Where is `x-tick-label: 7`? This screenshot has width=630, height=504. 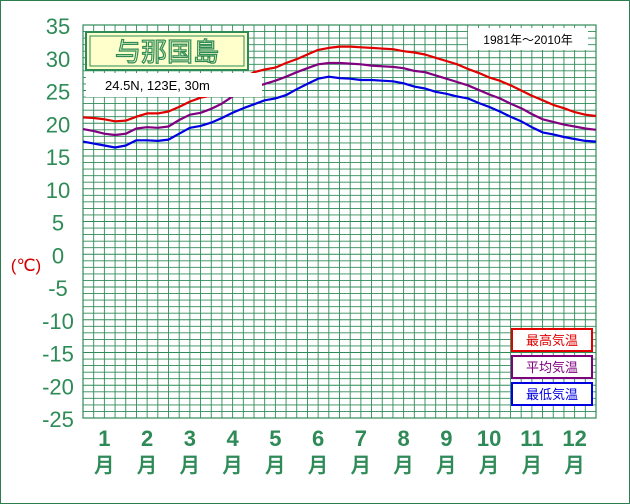 x-tick-label: 7 is located at coordinates (361, 438).